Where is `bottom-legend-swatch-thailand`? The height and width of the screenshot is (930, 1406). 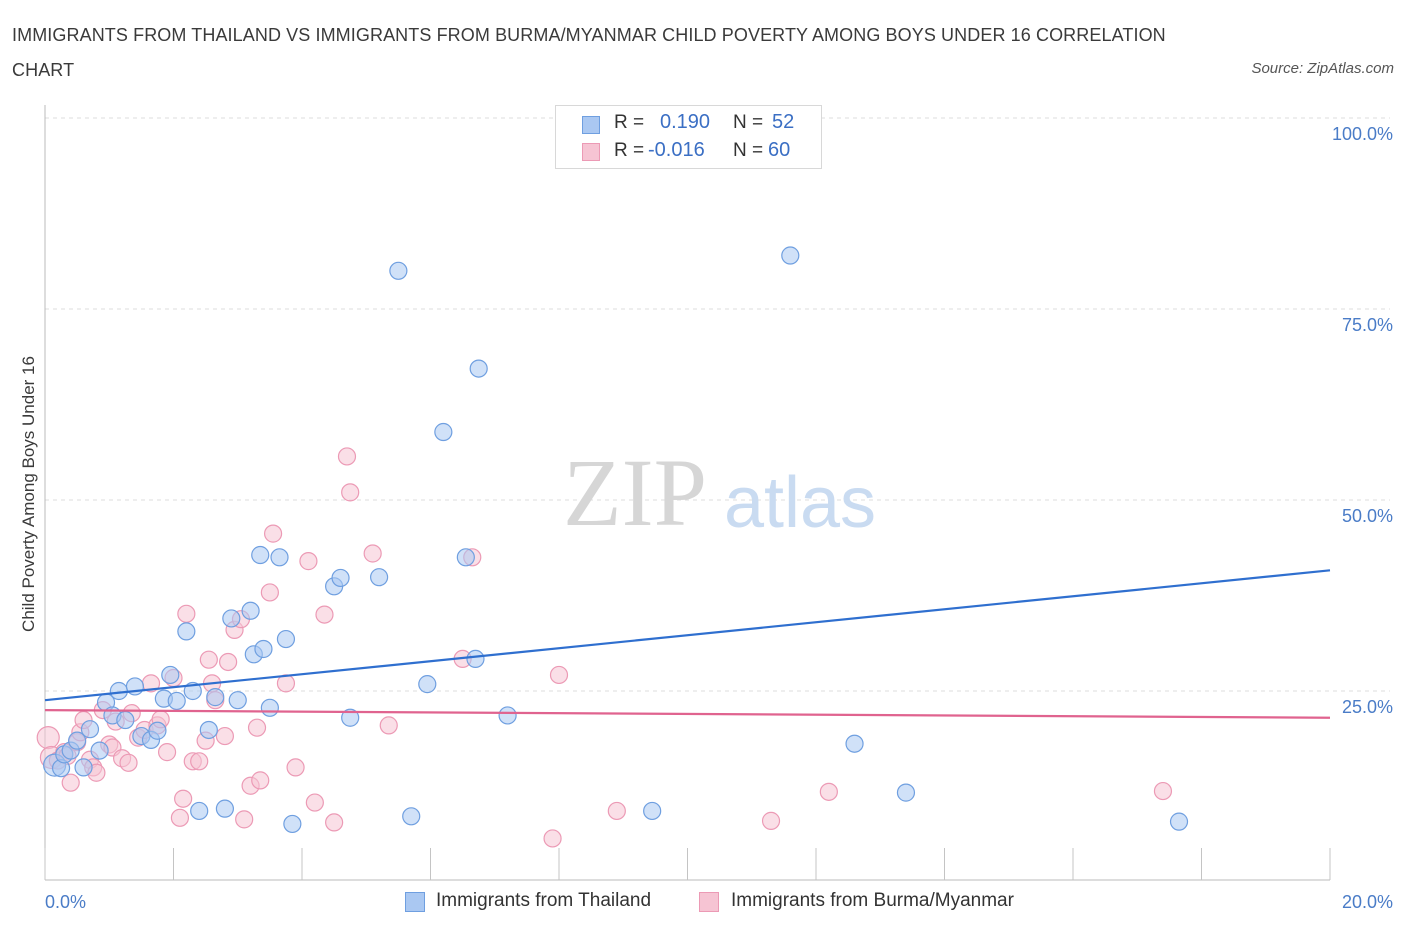
bottom-legend-swatch-thailand is located at coordinates (415, 902).